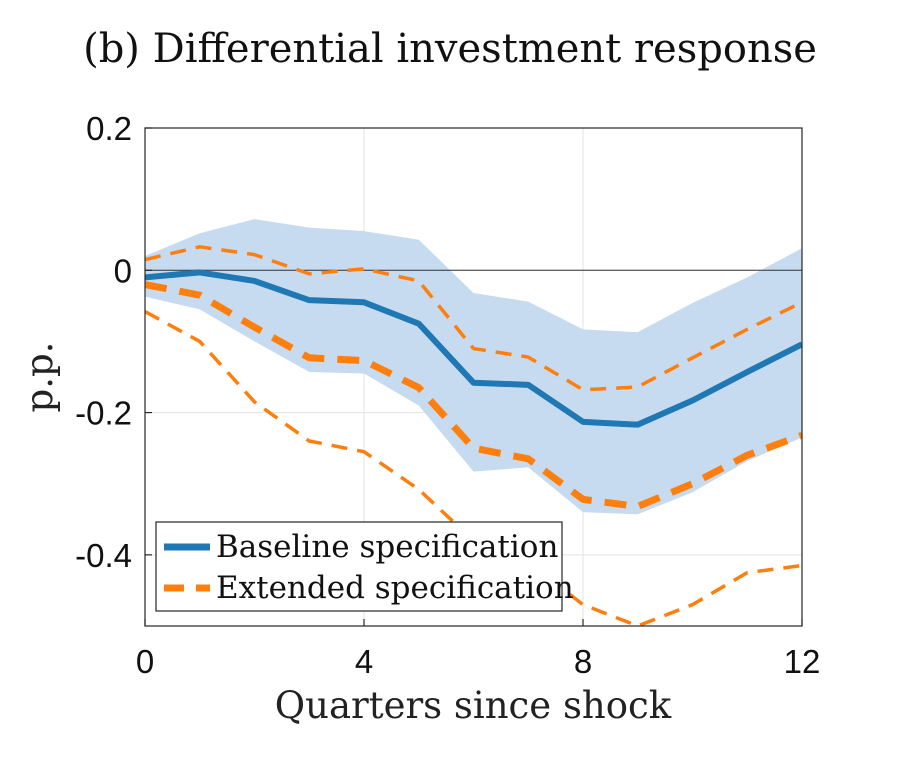 This screenshot has height=768, width=900. Describe the element at coordinates (109, 128) in the screenshot. I see `y-tick-label: 0.2` at that location.